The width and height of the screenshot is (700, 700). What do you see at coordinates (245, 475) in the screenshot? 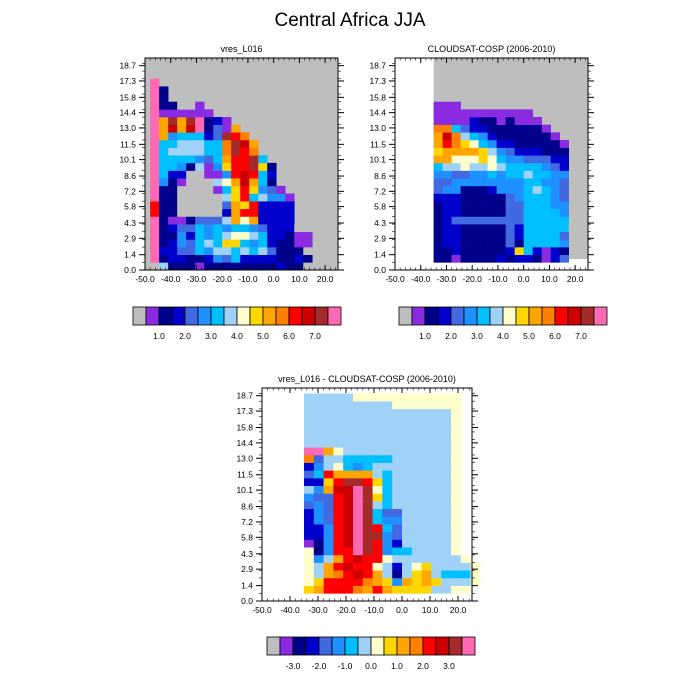
I see `y-tick-label: 11.5` at bounding box center [245, 475].